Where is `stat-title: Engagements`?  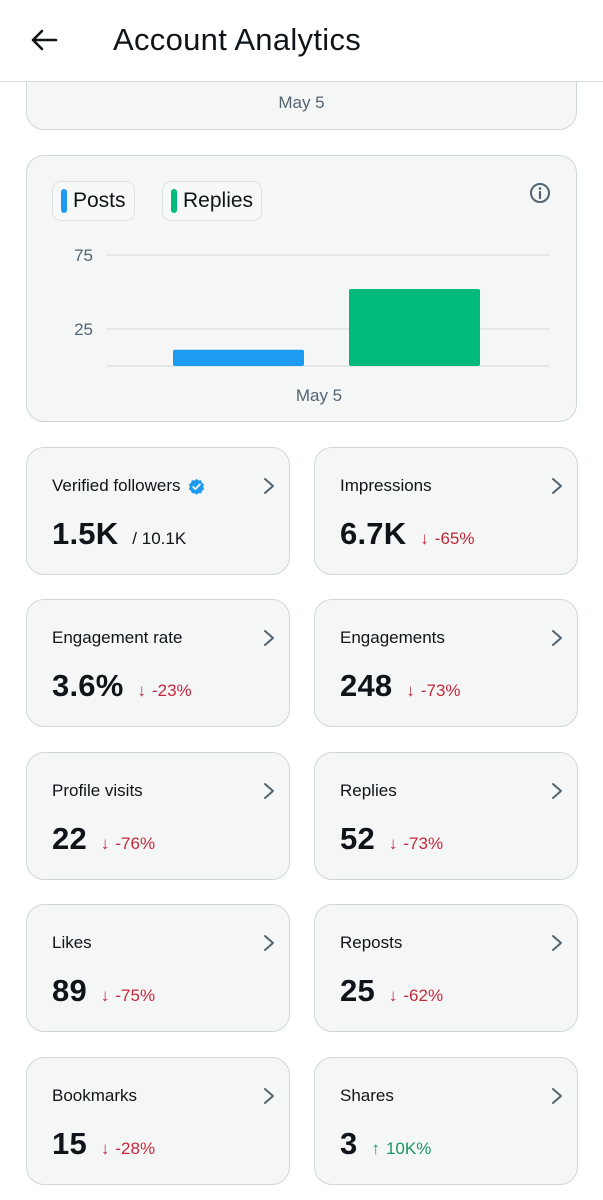
stat-title: Engagements is located at coordinates (392, 637).